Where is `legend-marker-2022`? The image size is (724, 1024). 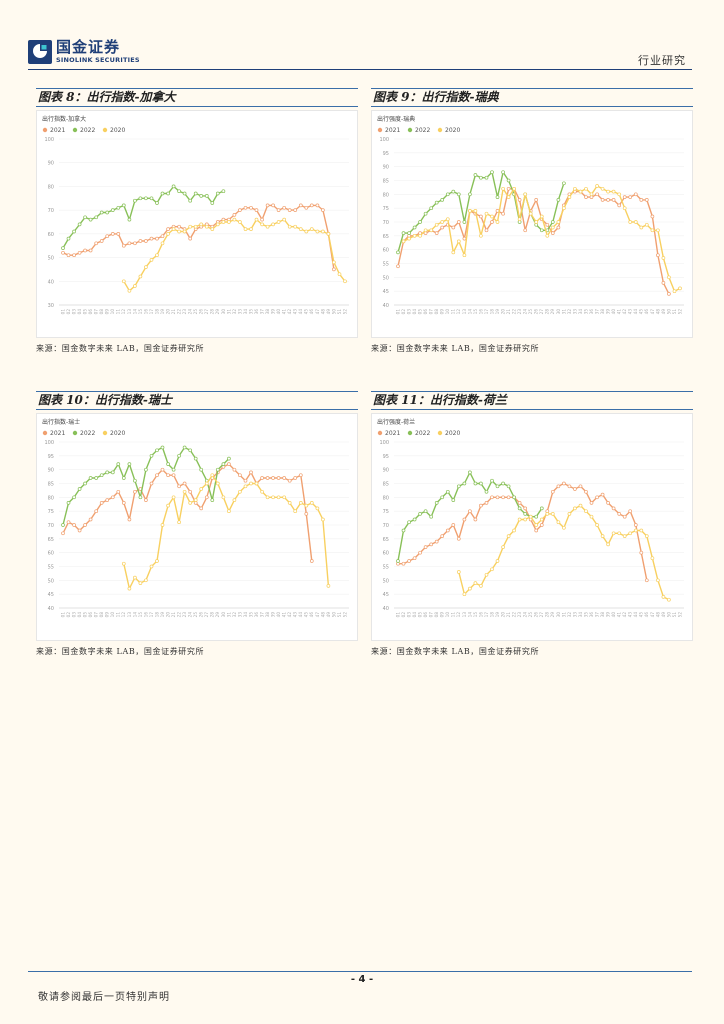 legend-marker-2022 is located at coordinates (410, 433).